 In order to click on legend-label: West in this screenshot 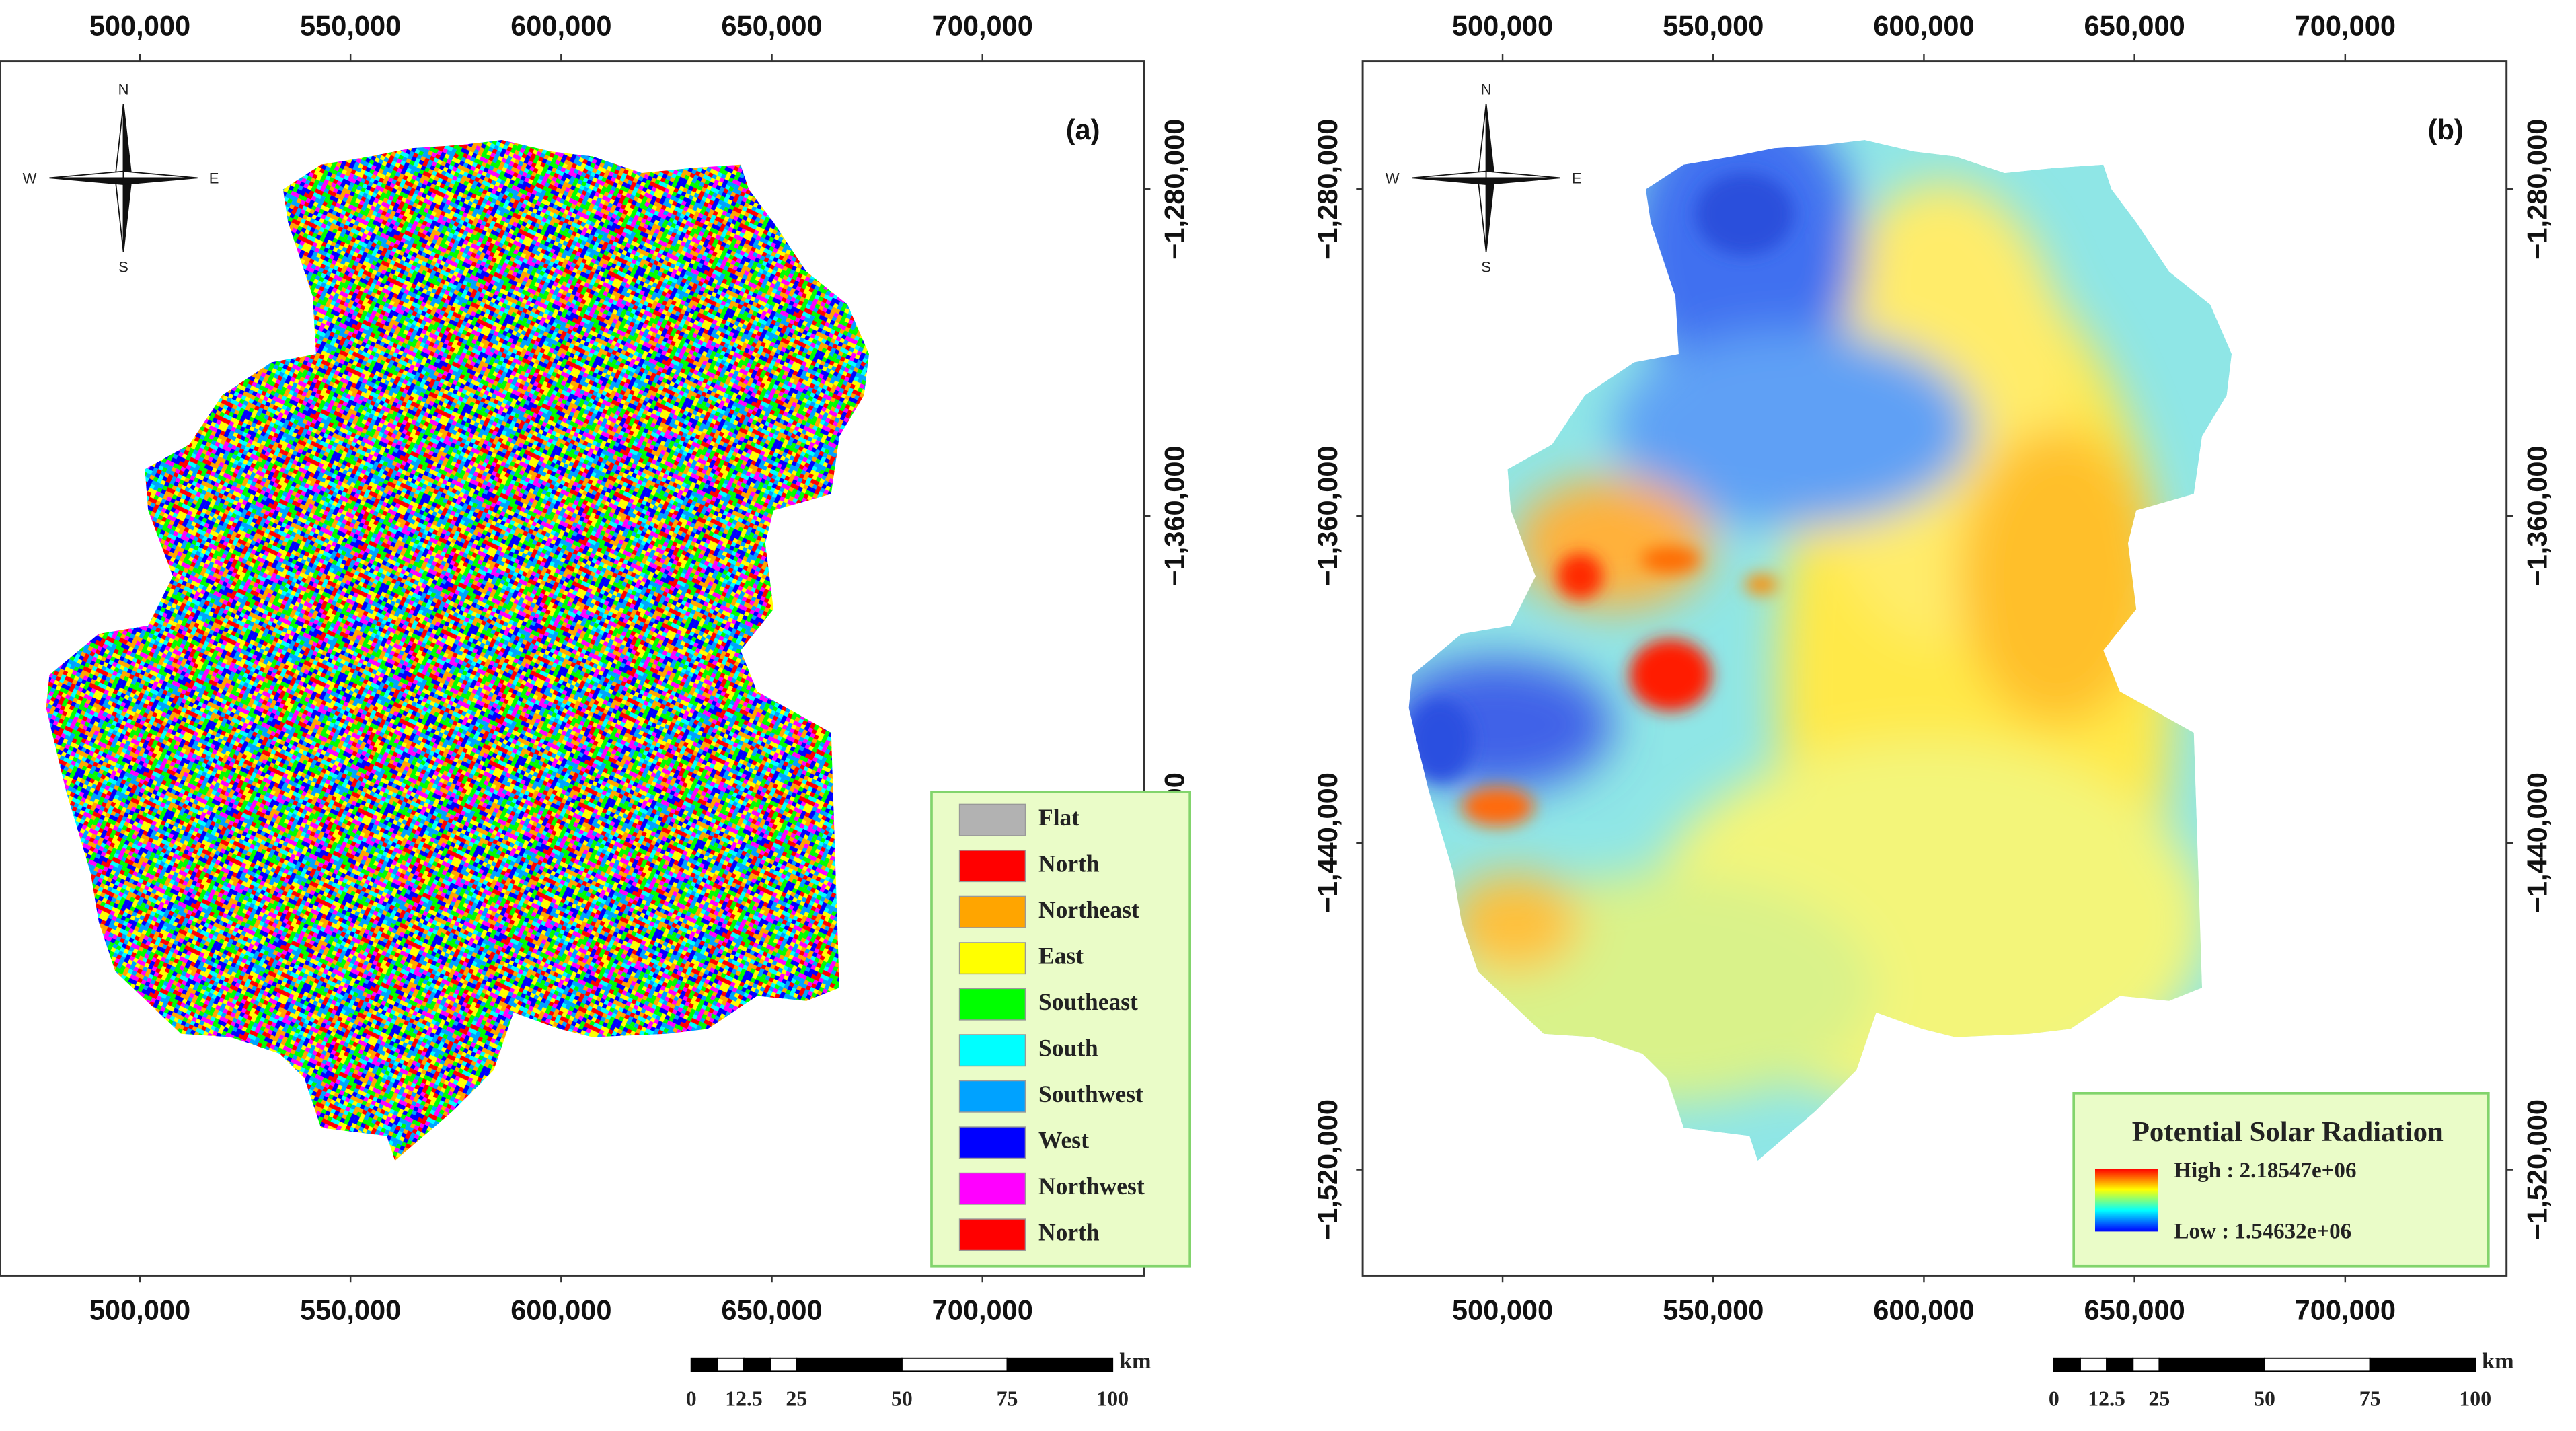, I will do `click(1063, 1139)`.